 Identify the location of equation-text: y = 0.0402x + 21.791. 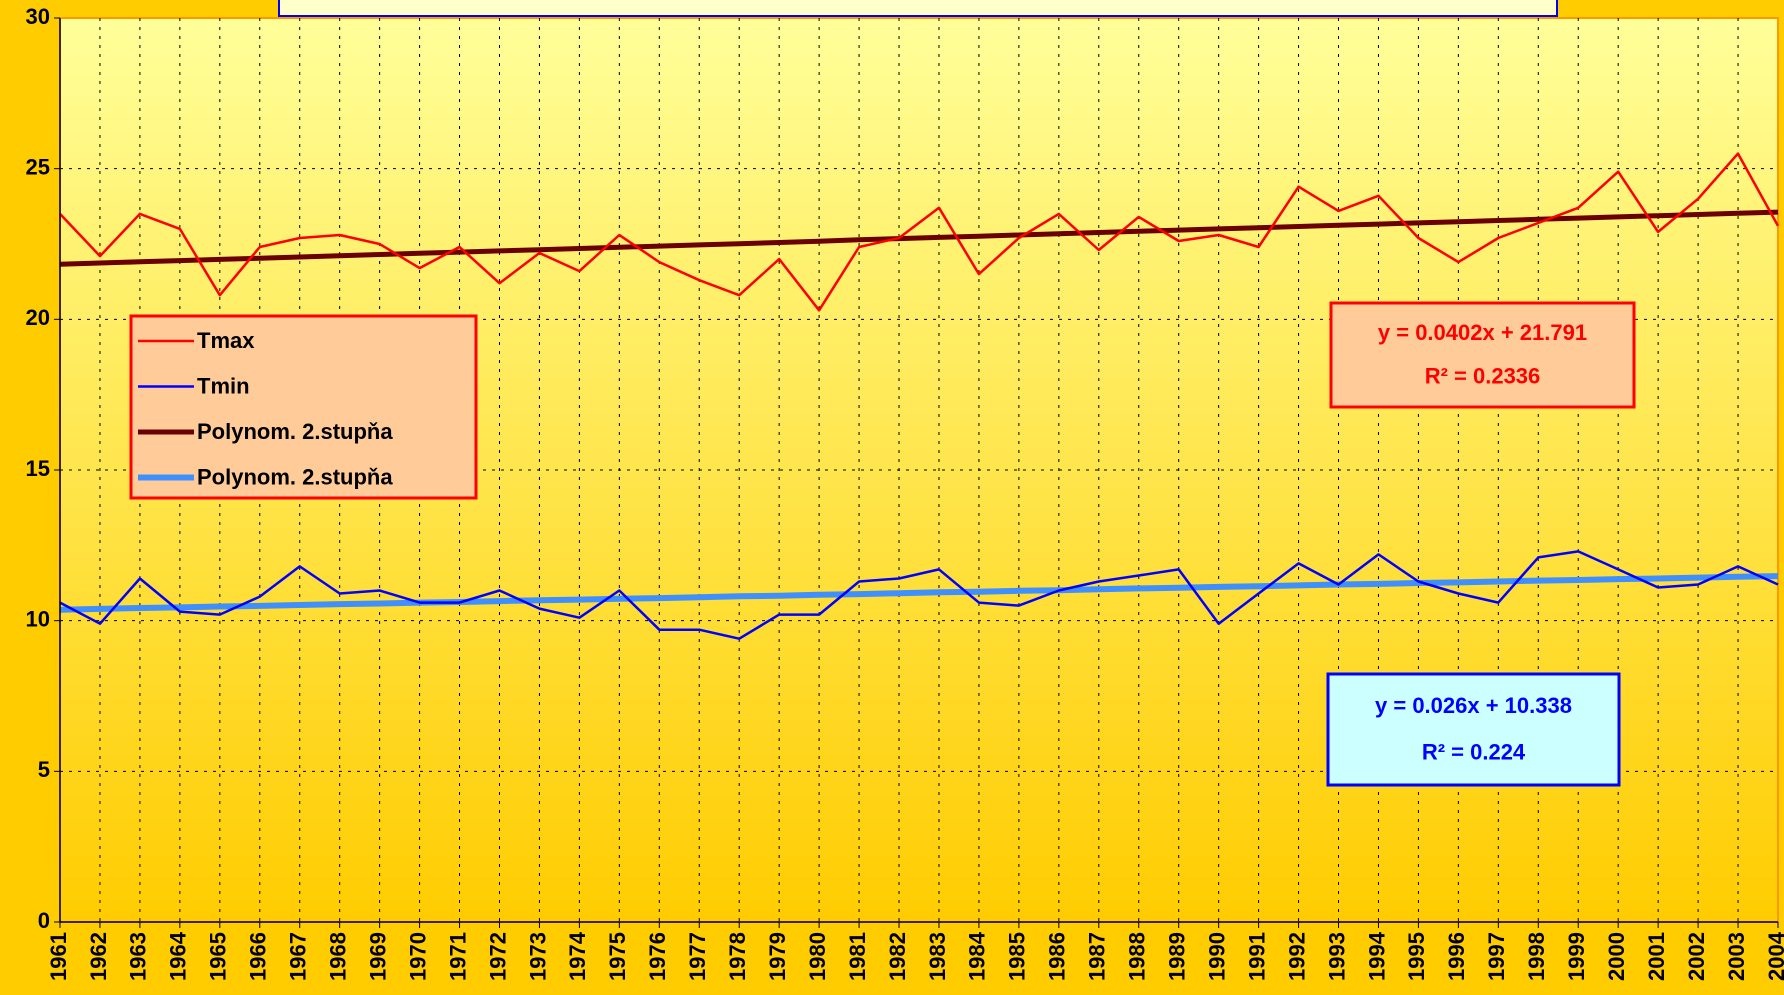
(1482, 332).